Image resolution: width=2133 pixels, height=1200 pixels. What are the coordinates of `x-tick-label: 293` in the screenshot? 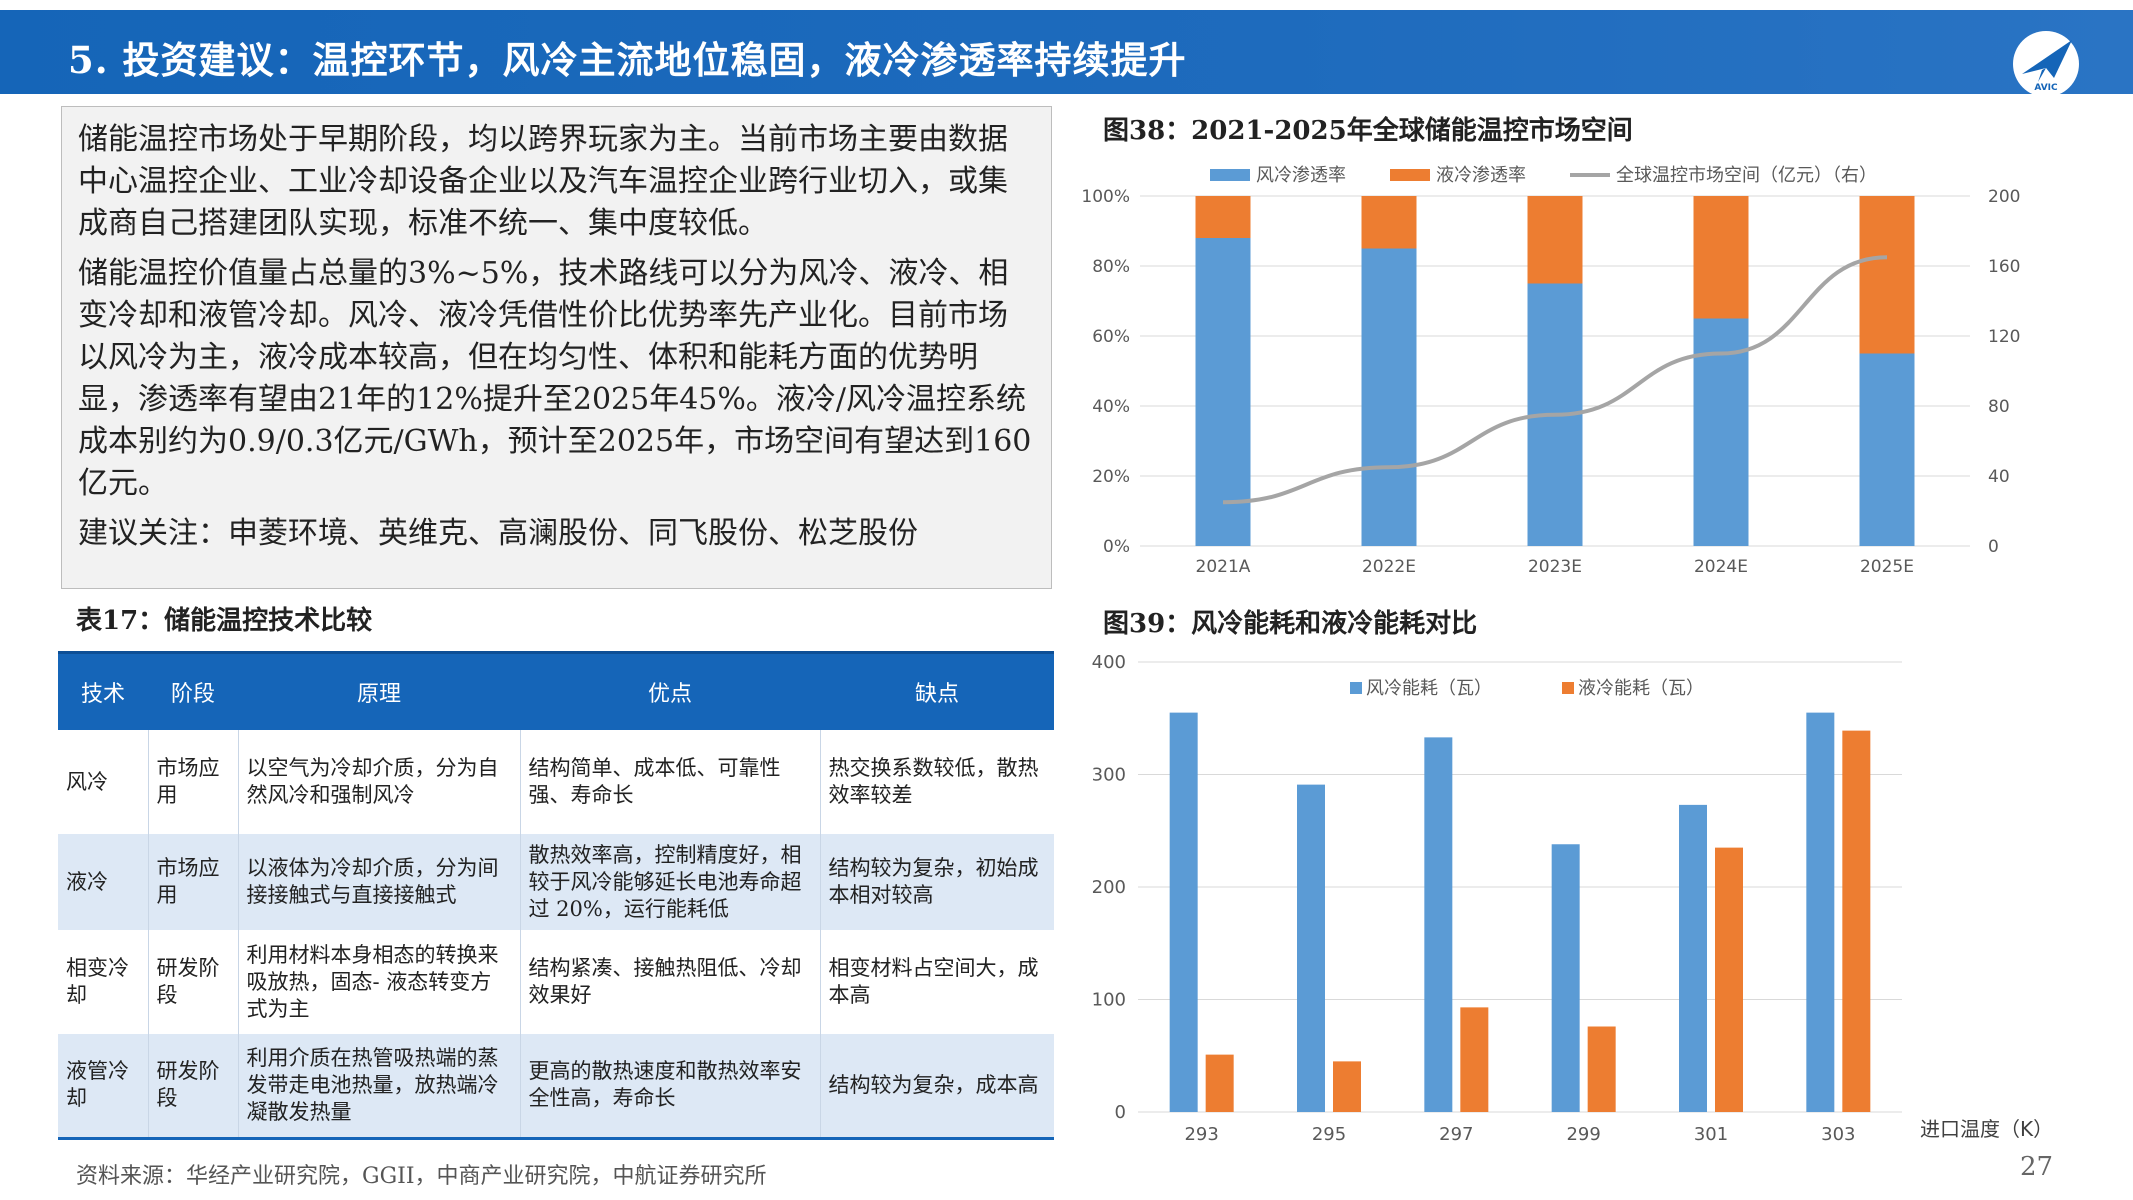 It's located at (1201, 1134).